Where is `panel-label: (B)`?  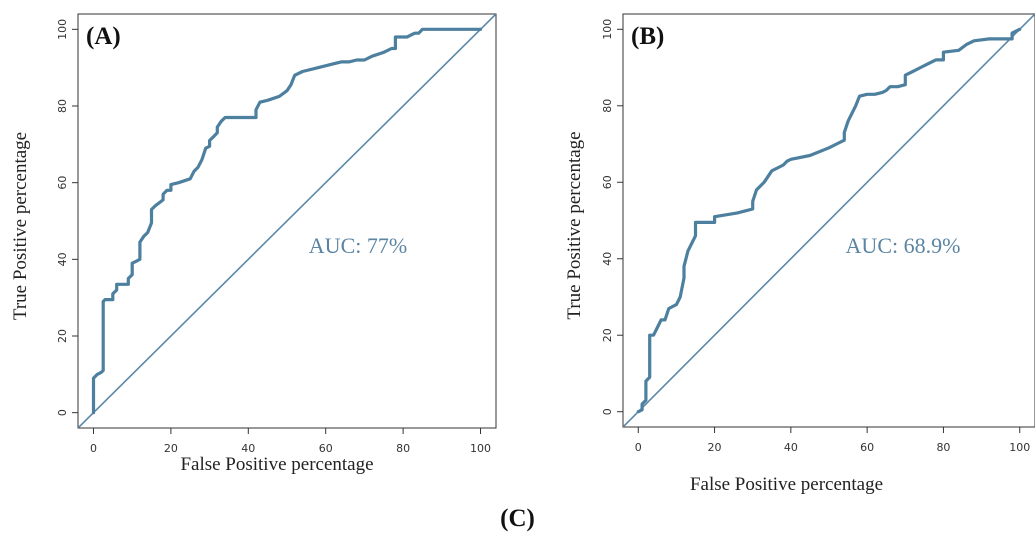
panel-label: (B) is located at coordinates (647, 36).